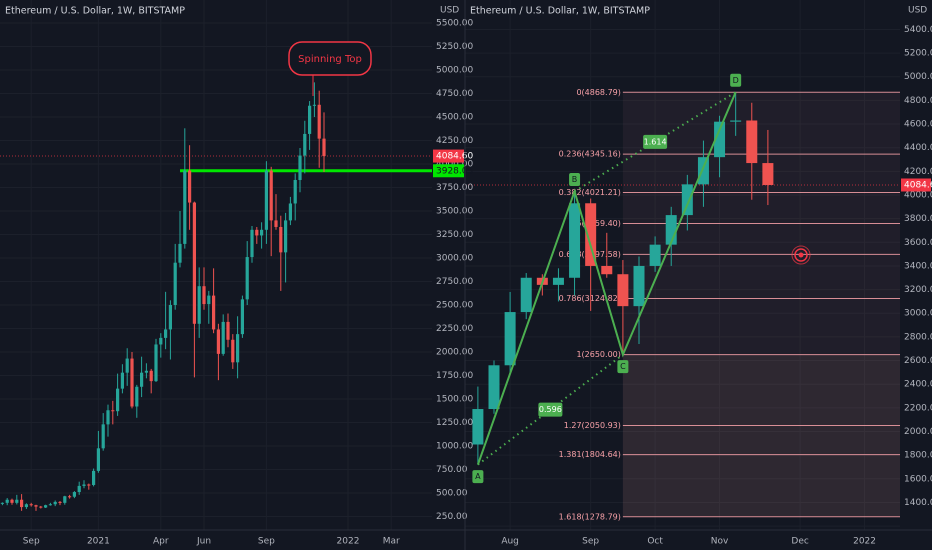 This screenshot has height=550, width=932. What do you see at coordinates (452, 493) in the screenshot?
I see `y-tick-label: 500.00` at bounding box center [452, 493].